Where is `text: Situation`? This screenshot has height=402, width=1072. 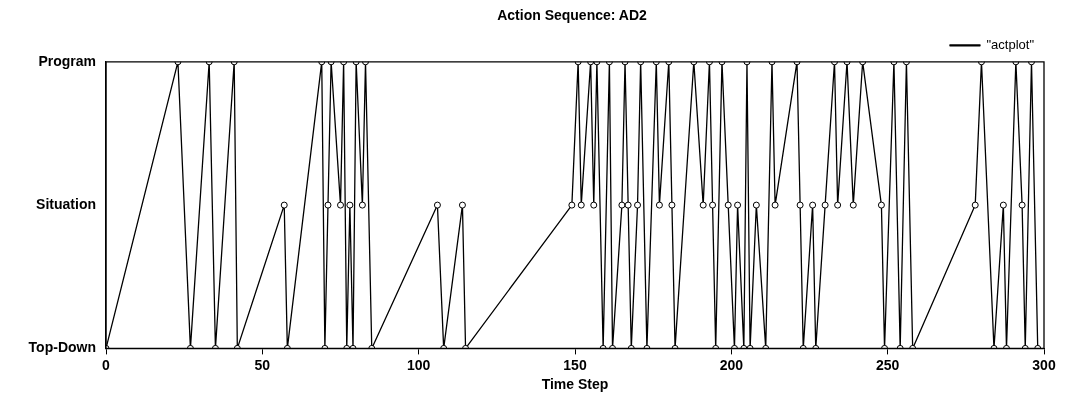
text: Situation is located at coordinates (66, 203).